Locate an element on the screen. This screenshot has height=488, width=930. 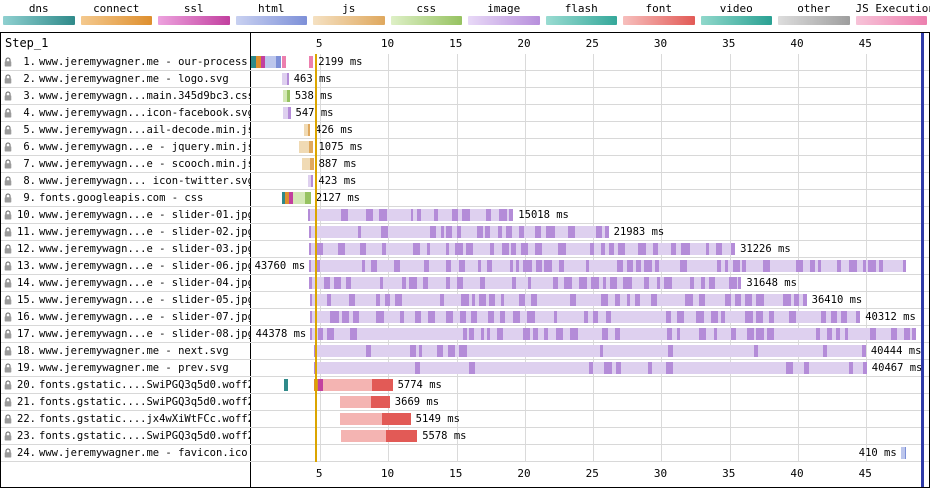
request-timeline: 31648 ms is located at coordinates (590, 283).